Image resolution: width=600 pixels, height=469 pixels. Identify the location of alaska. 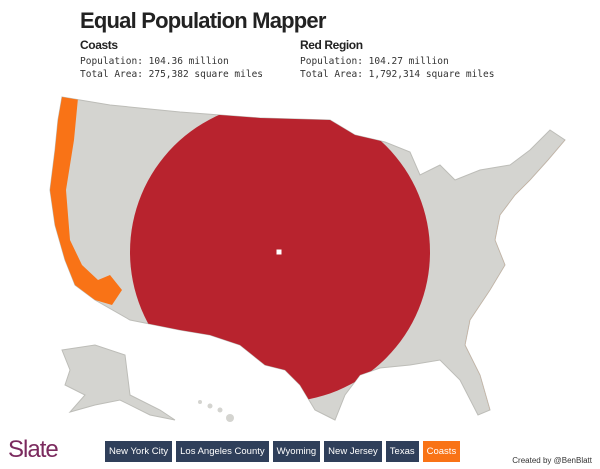
(118, 382).